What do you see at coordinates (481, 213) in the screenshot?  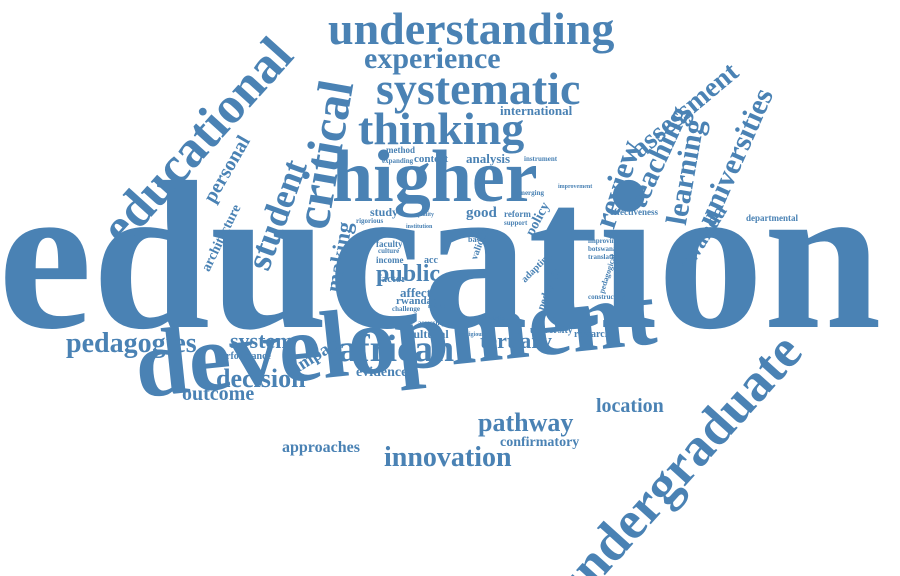 I see `word: good` at bounding box center [481, 213].